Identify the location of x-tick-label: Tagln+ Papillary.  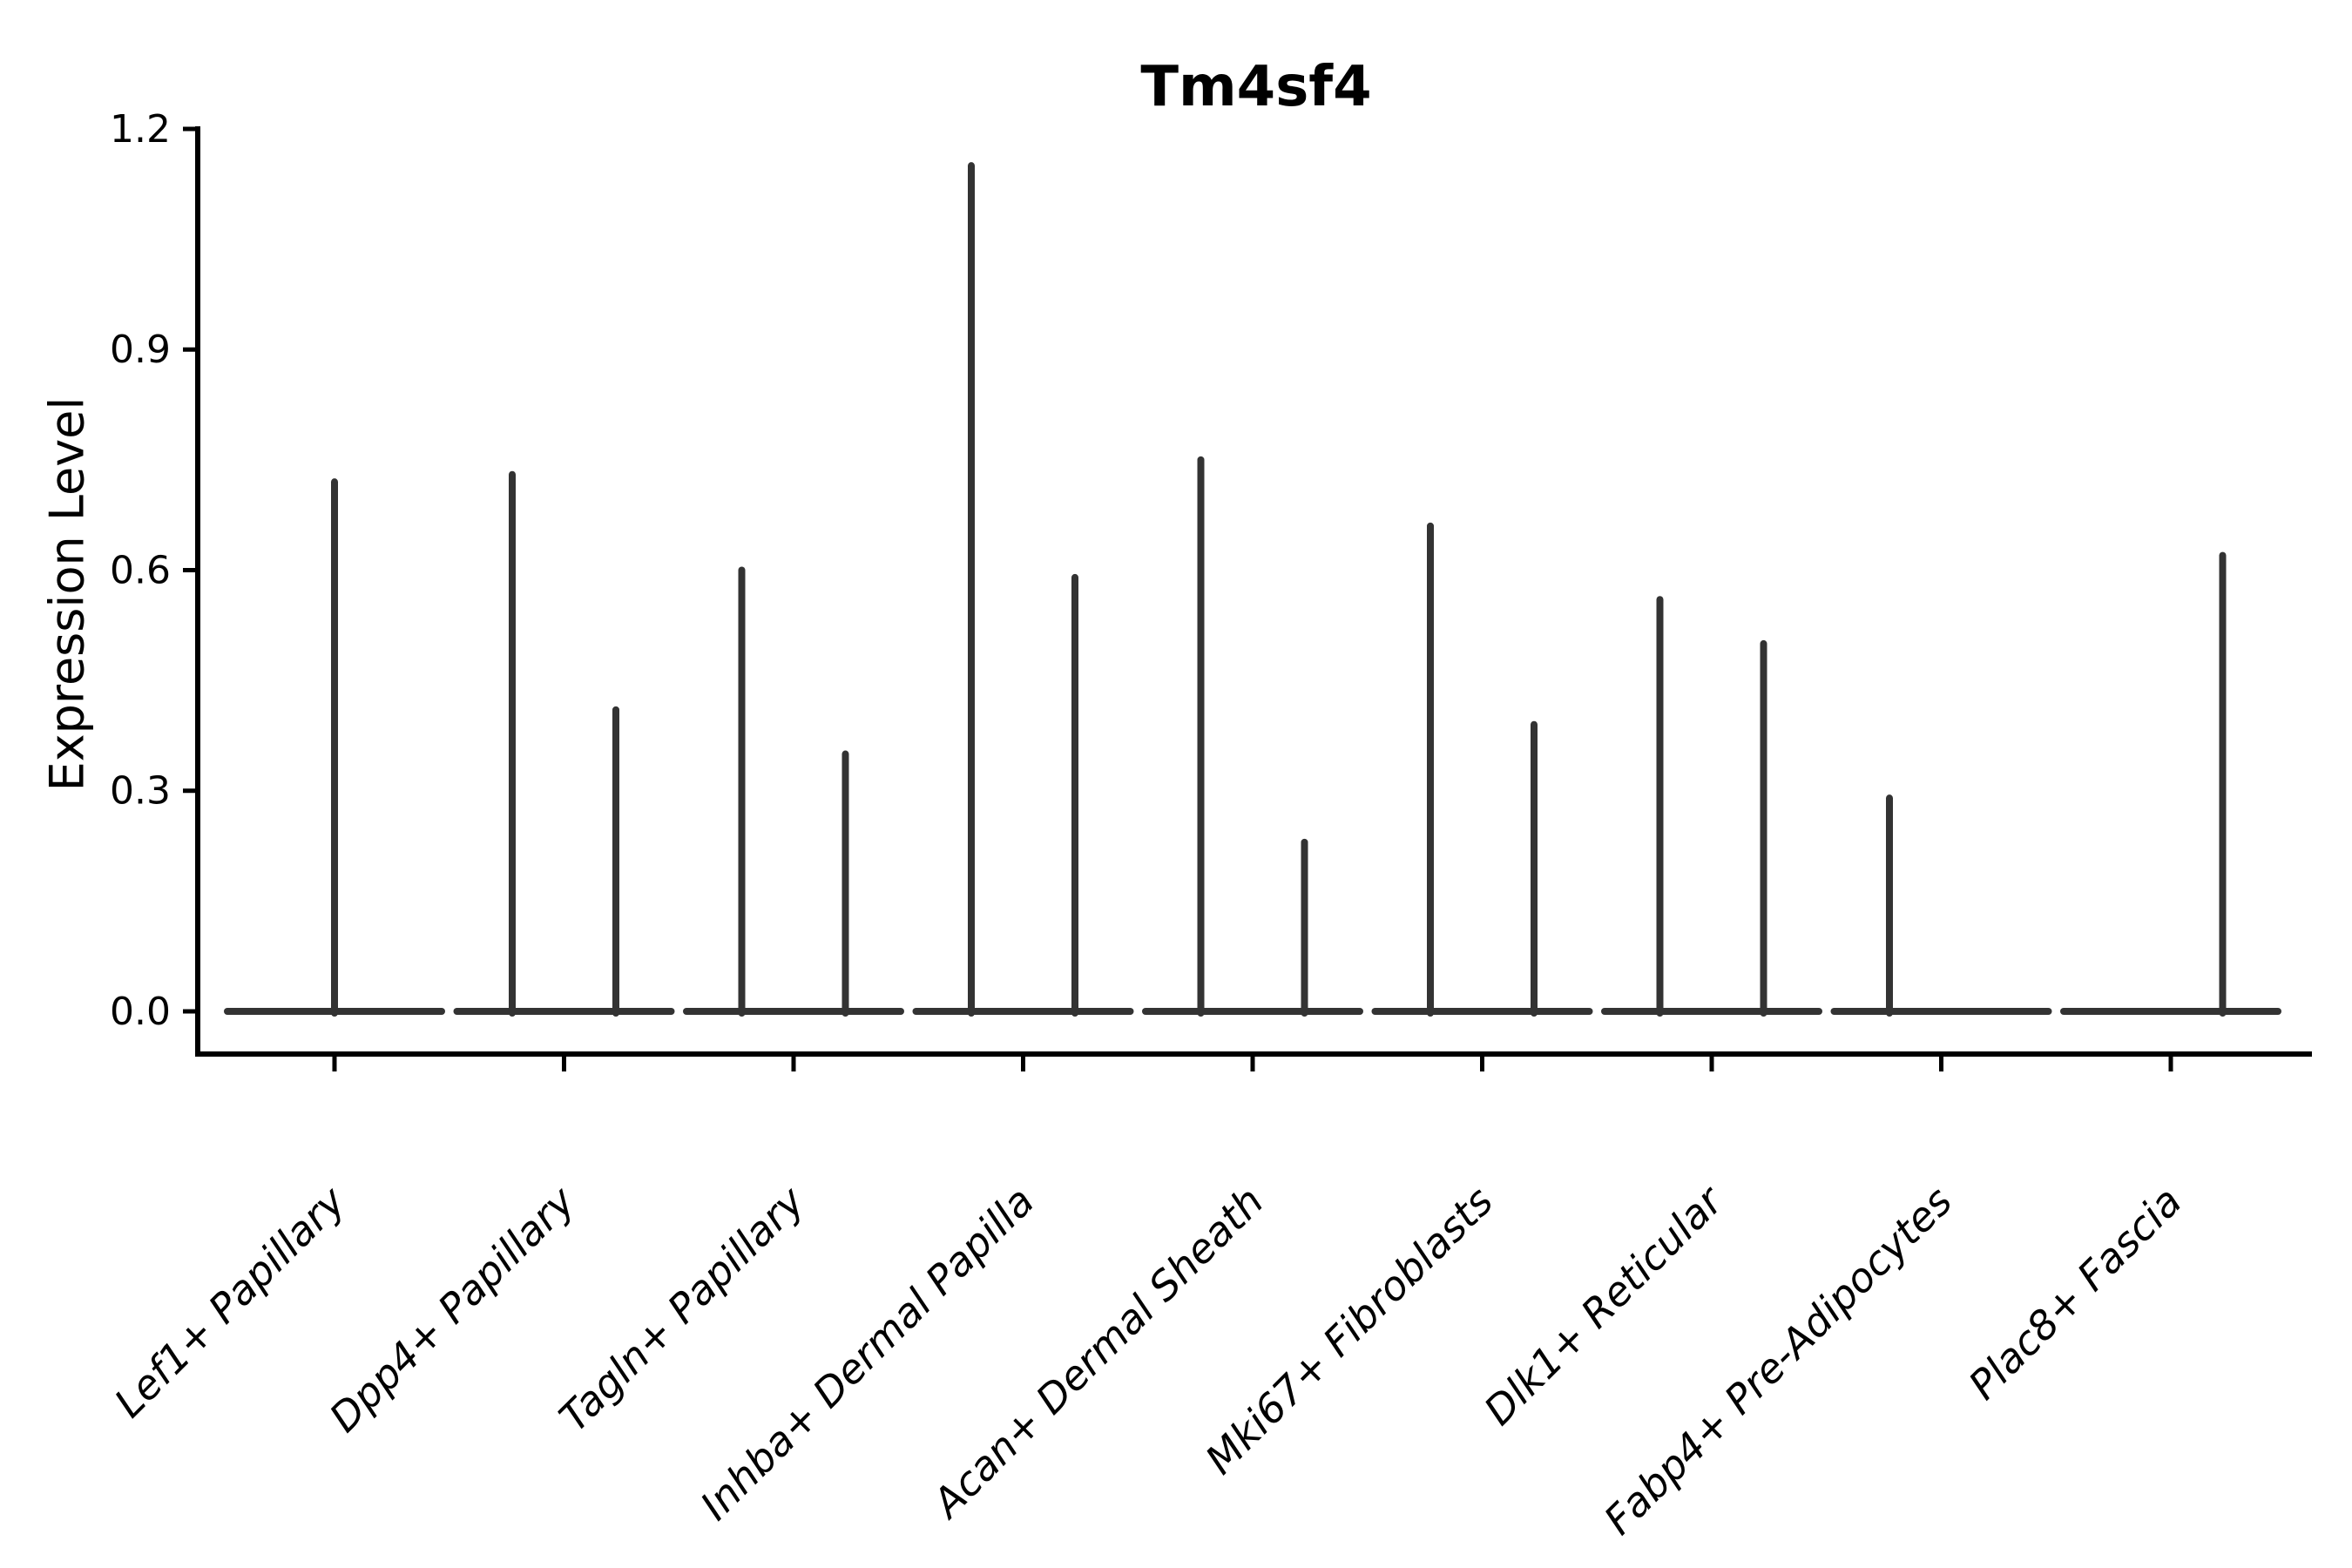
(682, 1309).